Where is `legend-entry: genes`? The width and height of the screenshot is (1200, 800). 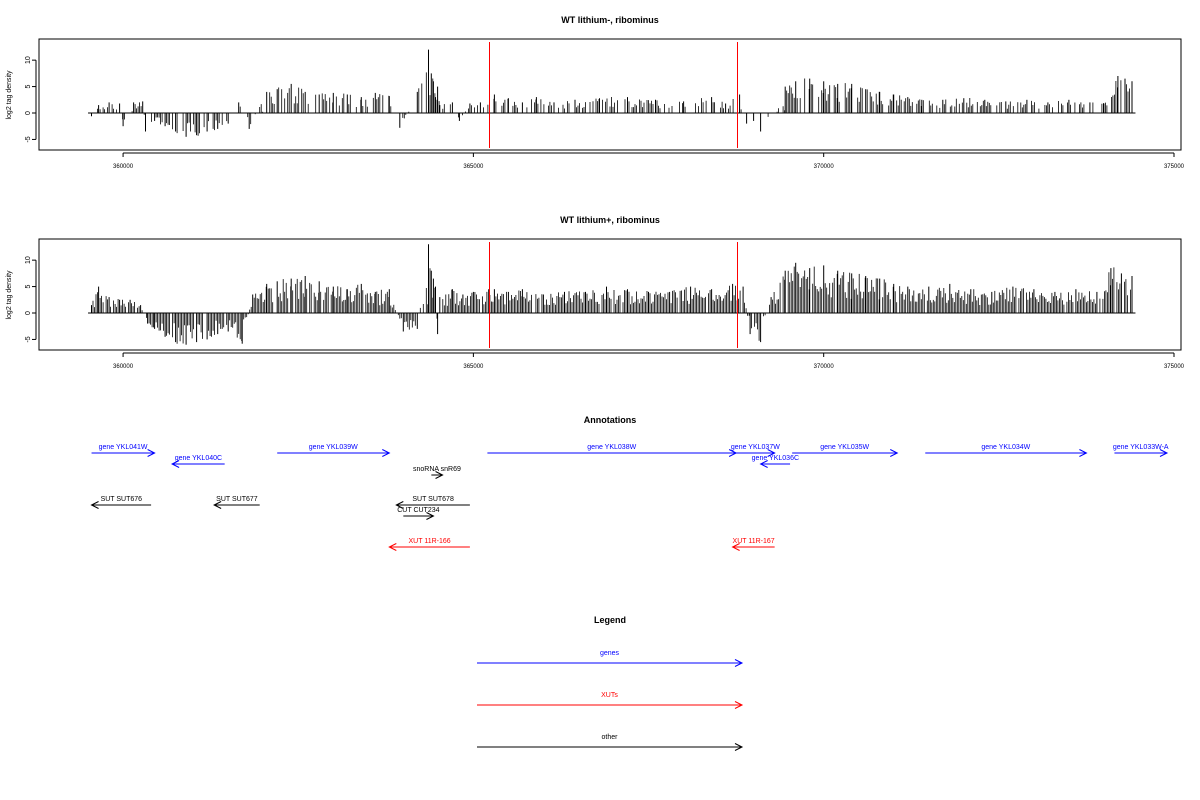 legend-entry: genes is located at coordinates (610, 658).